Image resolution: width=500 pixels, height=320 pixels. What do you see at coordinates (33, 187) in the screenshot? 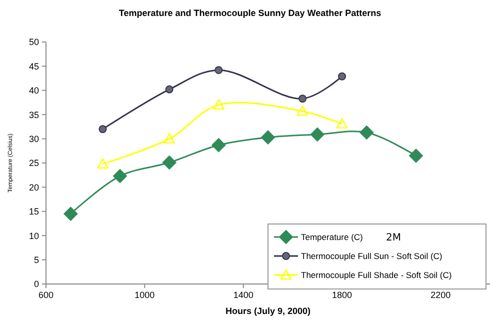
I see `y-tick-label: 20` at bounding box center [33, 187].